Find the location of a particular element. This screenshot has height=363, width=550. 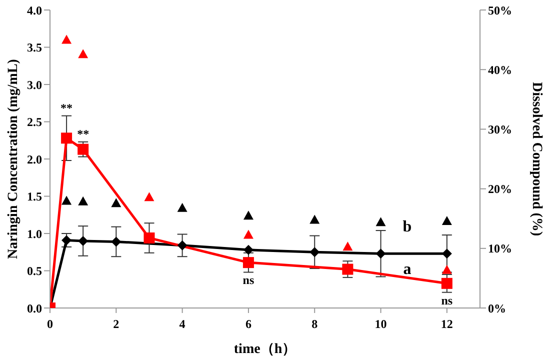

y2-axis-title: Dissolved Compound (%) is located at coordinates (536, 159).